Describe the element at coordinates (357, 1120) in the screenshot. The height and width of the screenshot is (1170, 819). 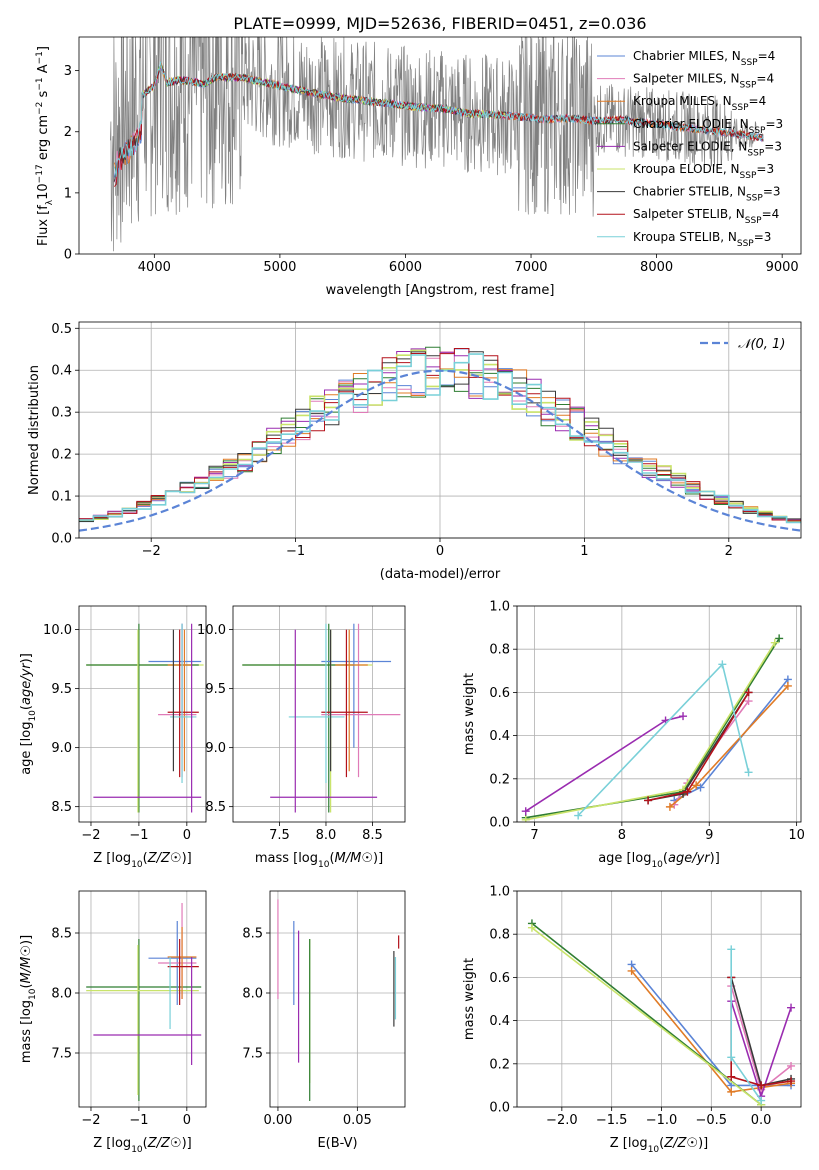
I see `ebv-mass-xtick-label: 0.05` at that location.